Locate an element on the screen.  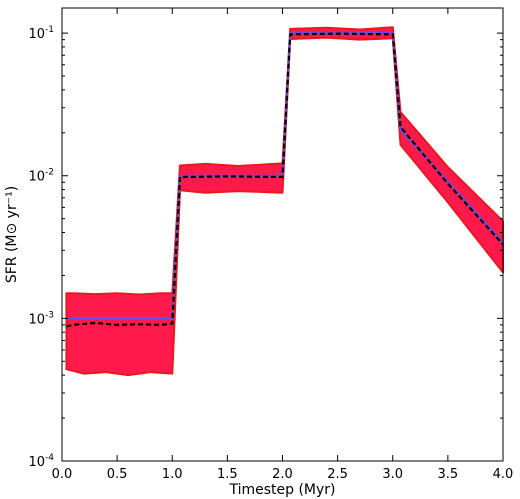
y-tick-label: 10⁻² is located at coordinates (41, 176).